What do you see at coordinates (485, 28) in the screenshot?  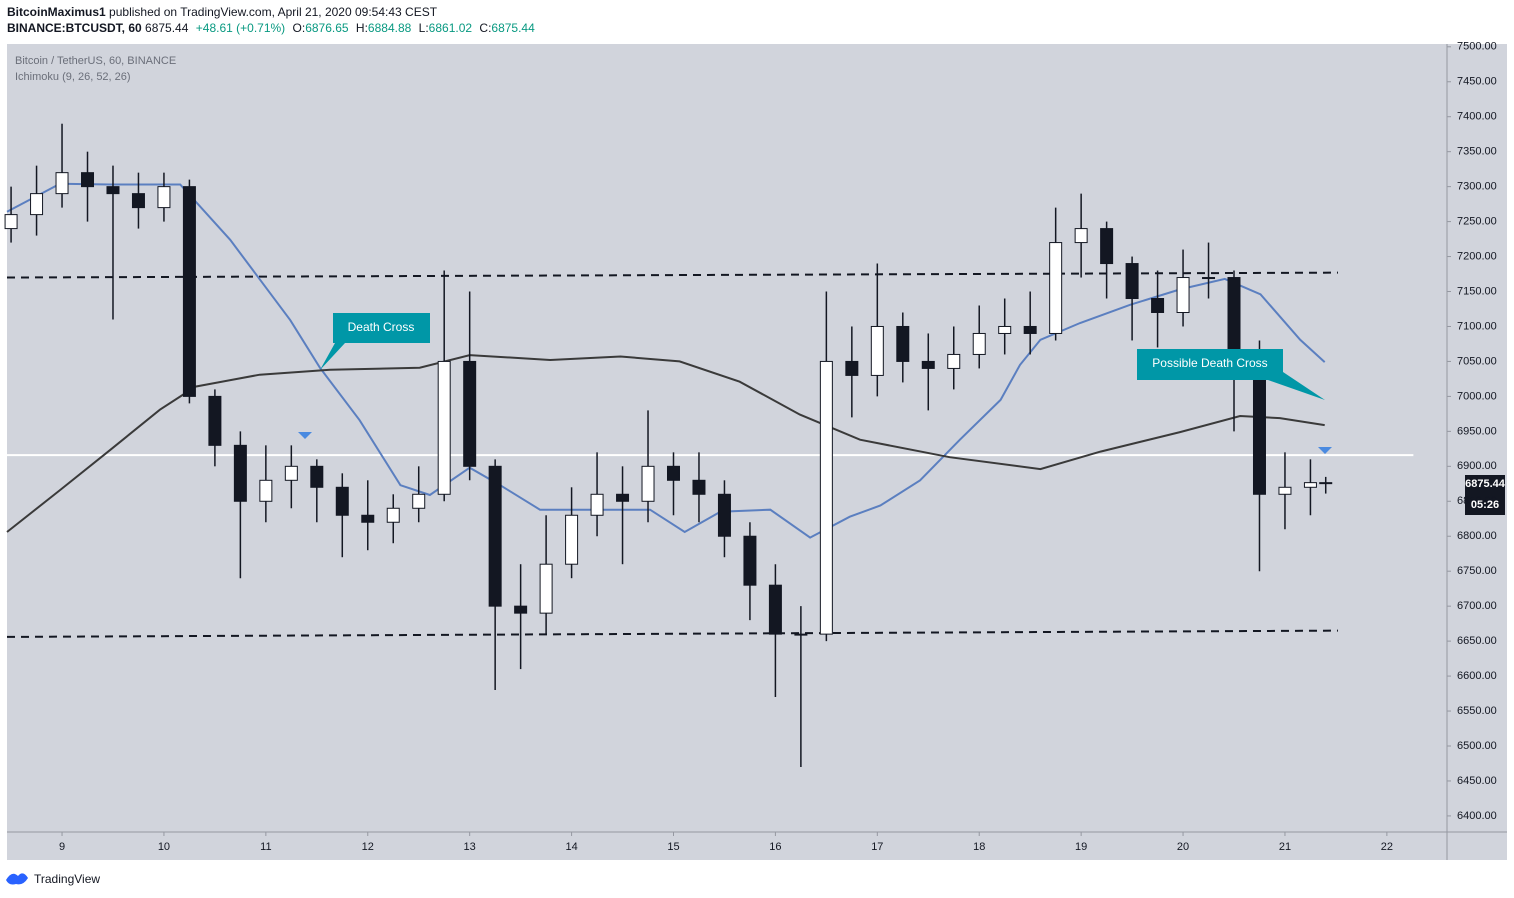 I see `ohlc-prefix: C:` at bounding box center [485, 28].